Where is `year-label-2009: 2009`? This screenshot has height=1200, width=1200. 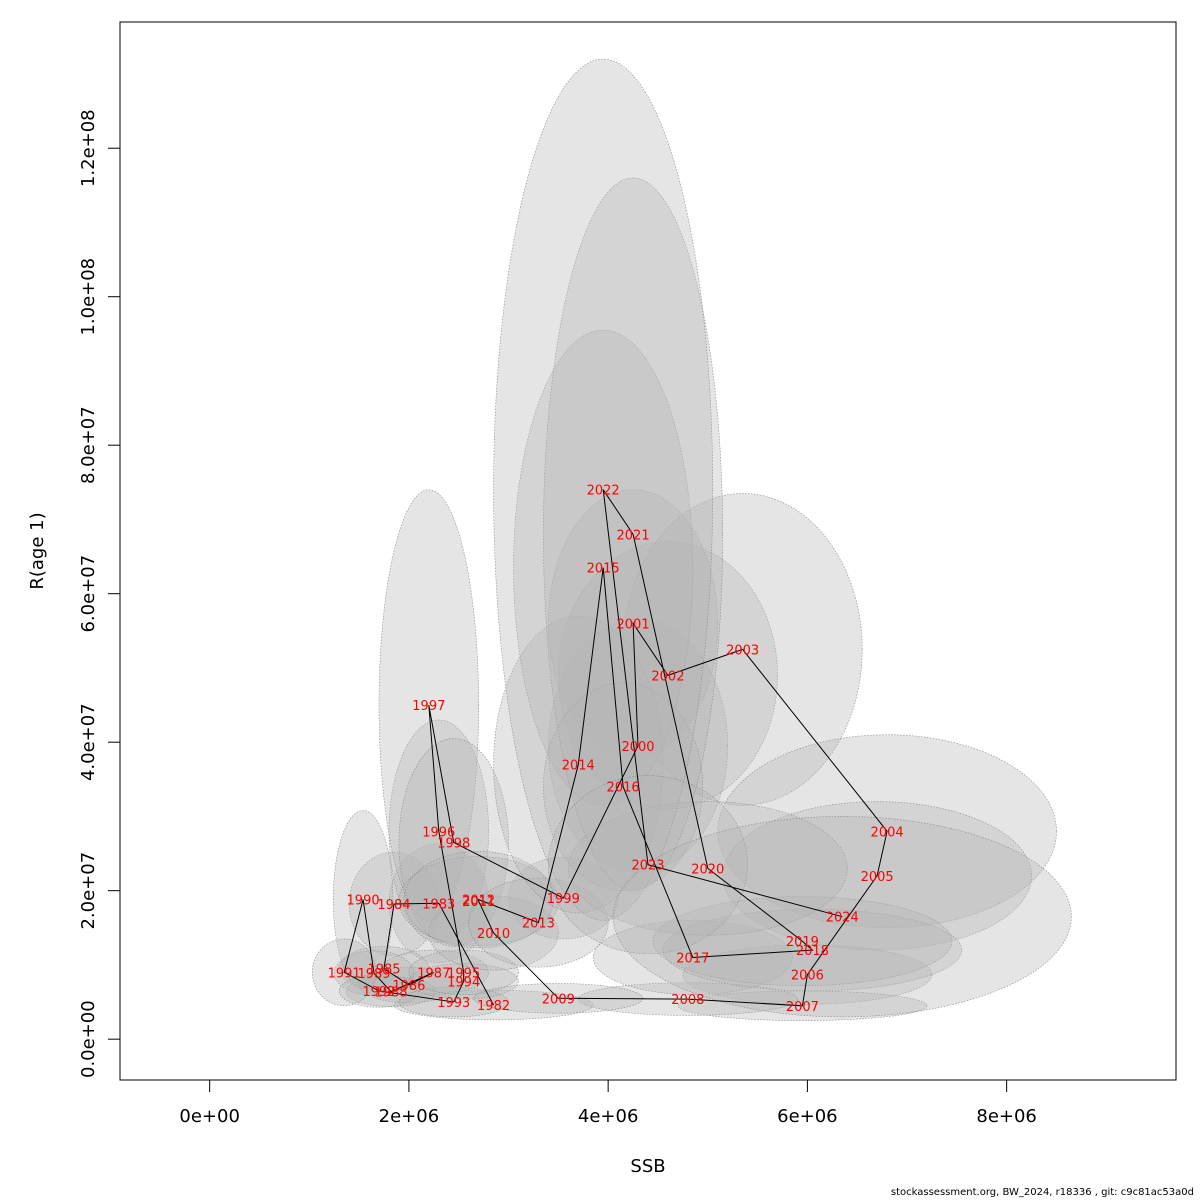 year-label-2009: 2009 is located at coordinates (558, 999).